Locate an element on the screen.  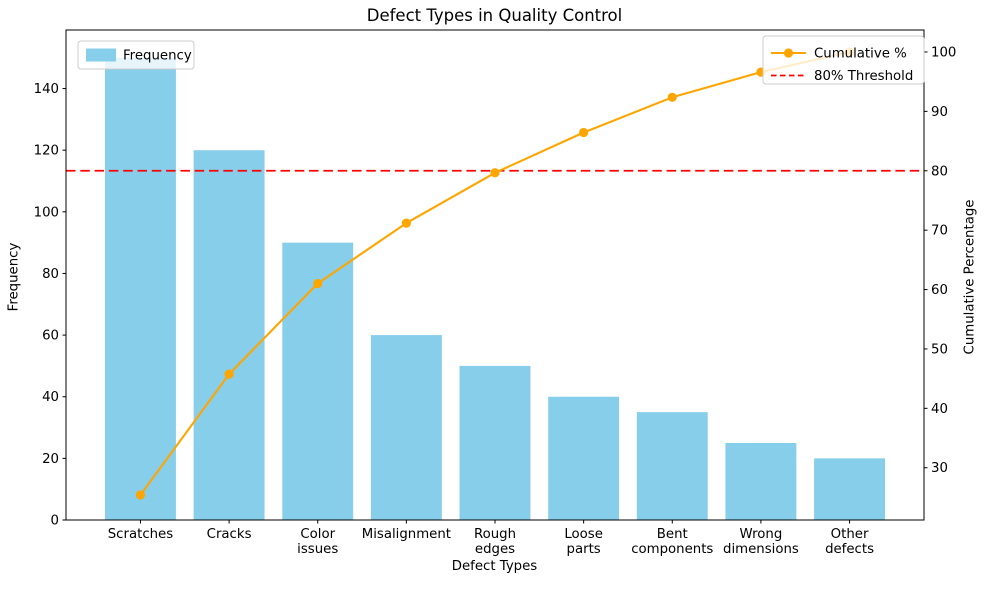
legend-label-threshold: 80% Threshold is located at coordinates (863, 76).